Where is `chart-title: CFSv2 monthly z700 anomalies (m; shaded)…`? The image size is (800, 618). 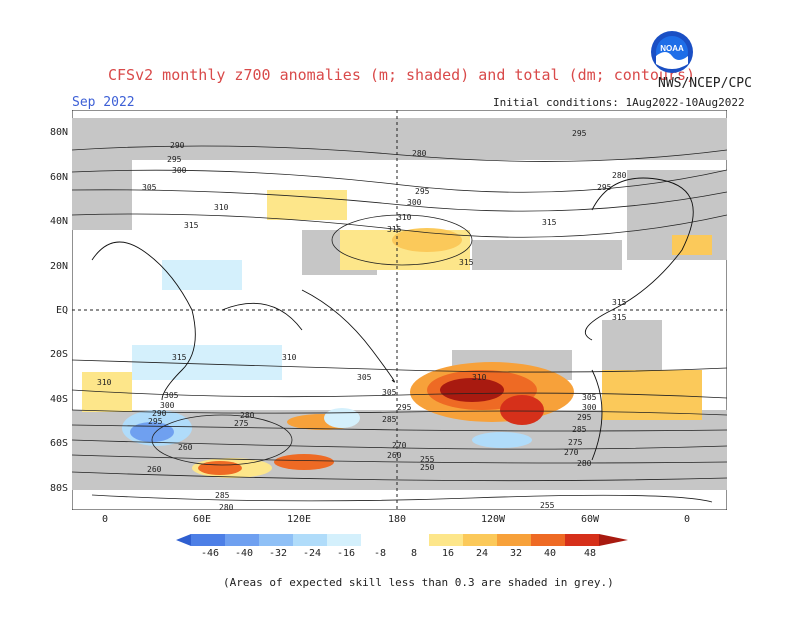 chart-title: CFSv2 monthly z700 anomalies (m; shaded)… is located at coordinates (401, 75).